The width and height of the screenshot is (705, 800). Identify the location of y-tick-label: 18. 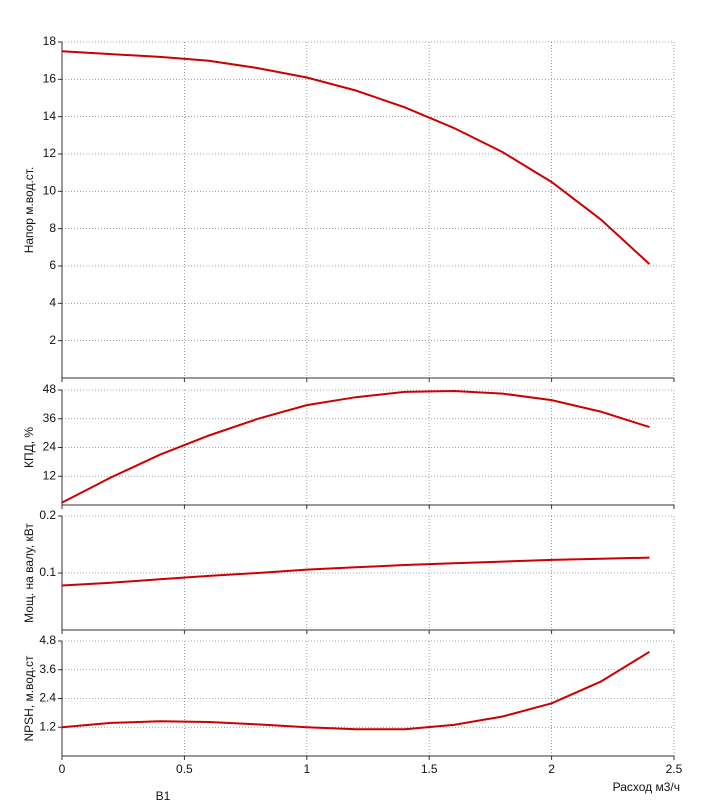
(50, 41).